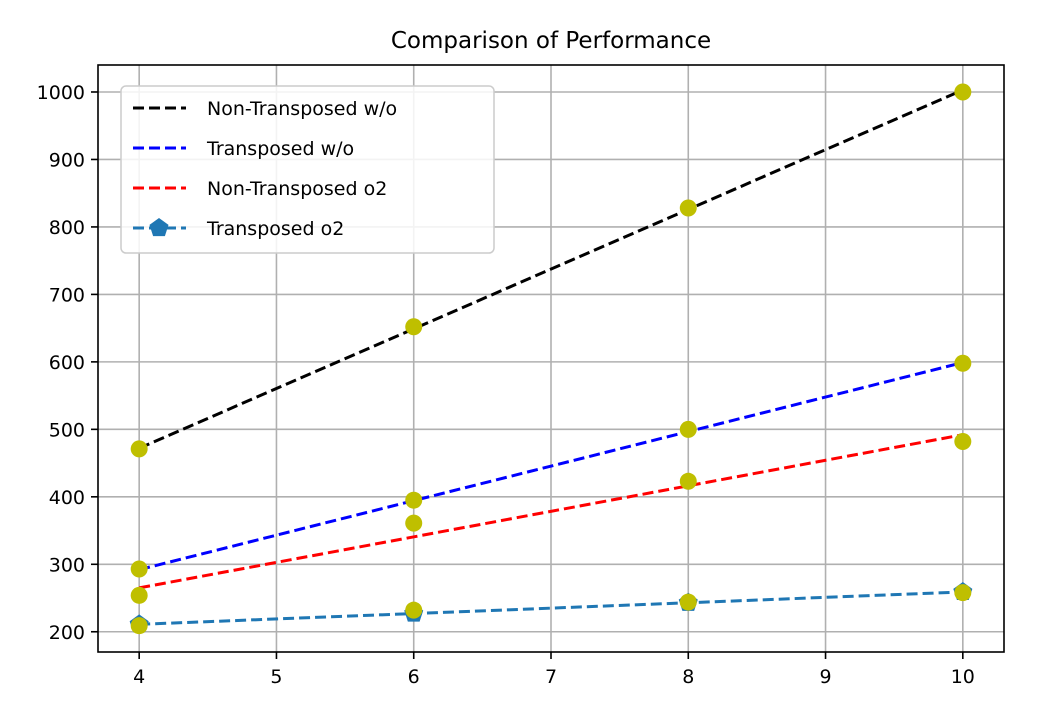  Describe the element at coordinates (276, 677) in the screenshot. I see `x-tick-label: 5` at that location.